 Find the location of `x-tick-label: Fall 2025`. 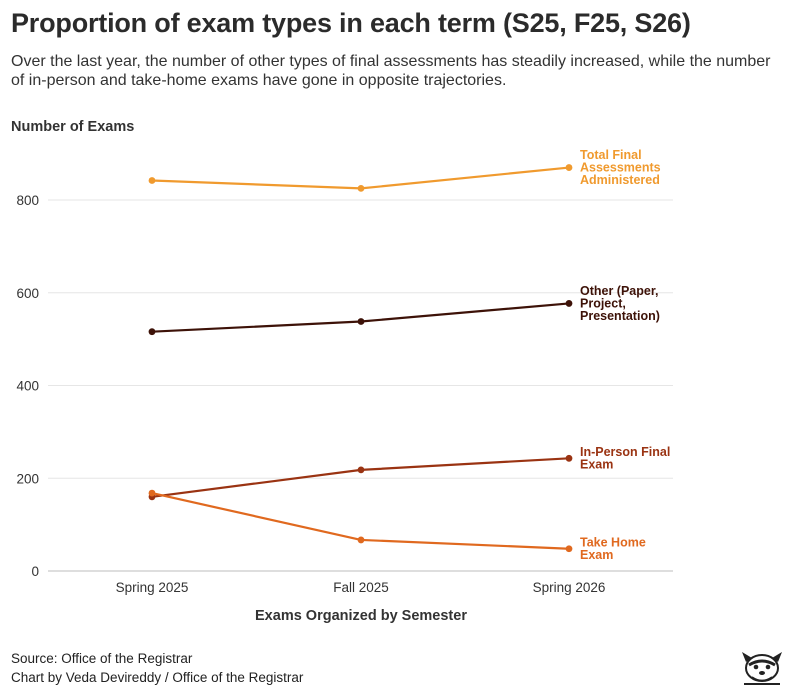

x-tick-label: Fall 2025 is located at coordinates (361, 587).